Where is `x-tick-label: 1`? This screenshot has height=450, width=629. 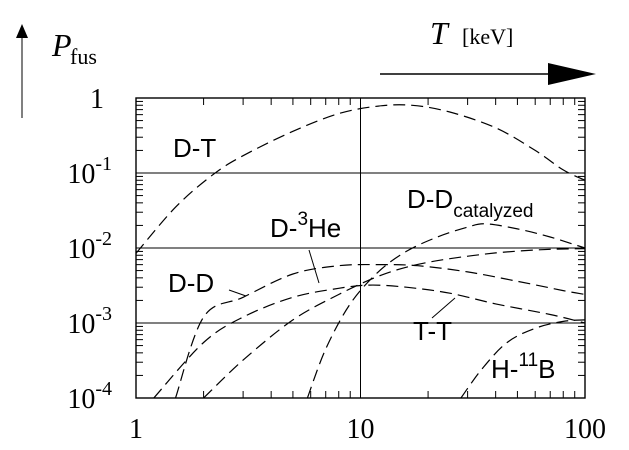 x-tick-label: 1 is located at coordinates (136, 429).